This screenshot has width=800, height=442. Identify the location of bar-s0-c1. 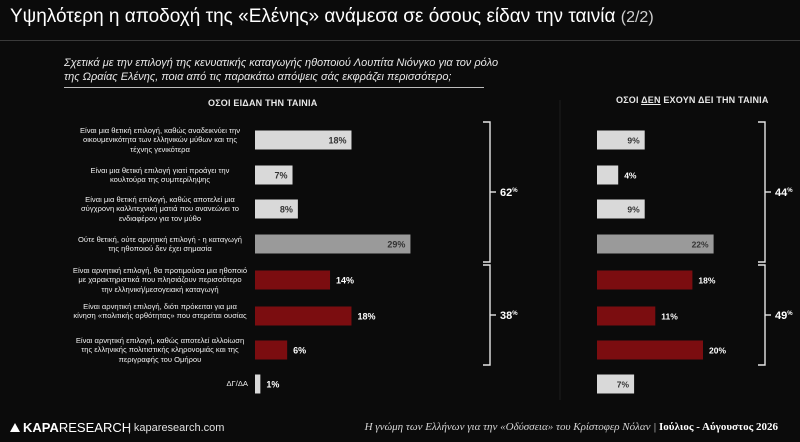
(274, 175).